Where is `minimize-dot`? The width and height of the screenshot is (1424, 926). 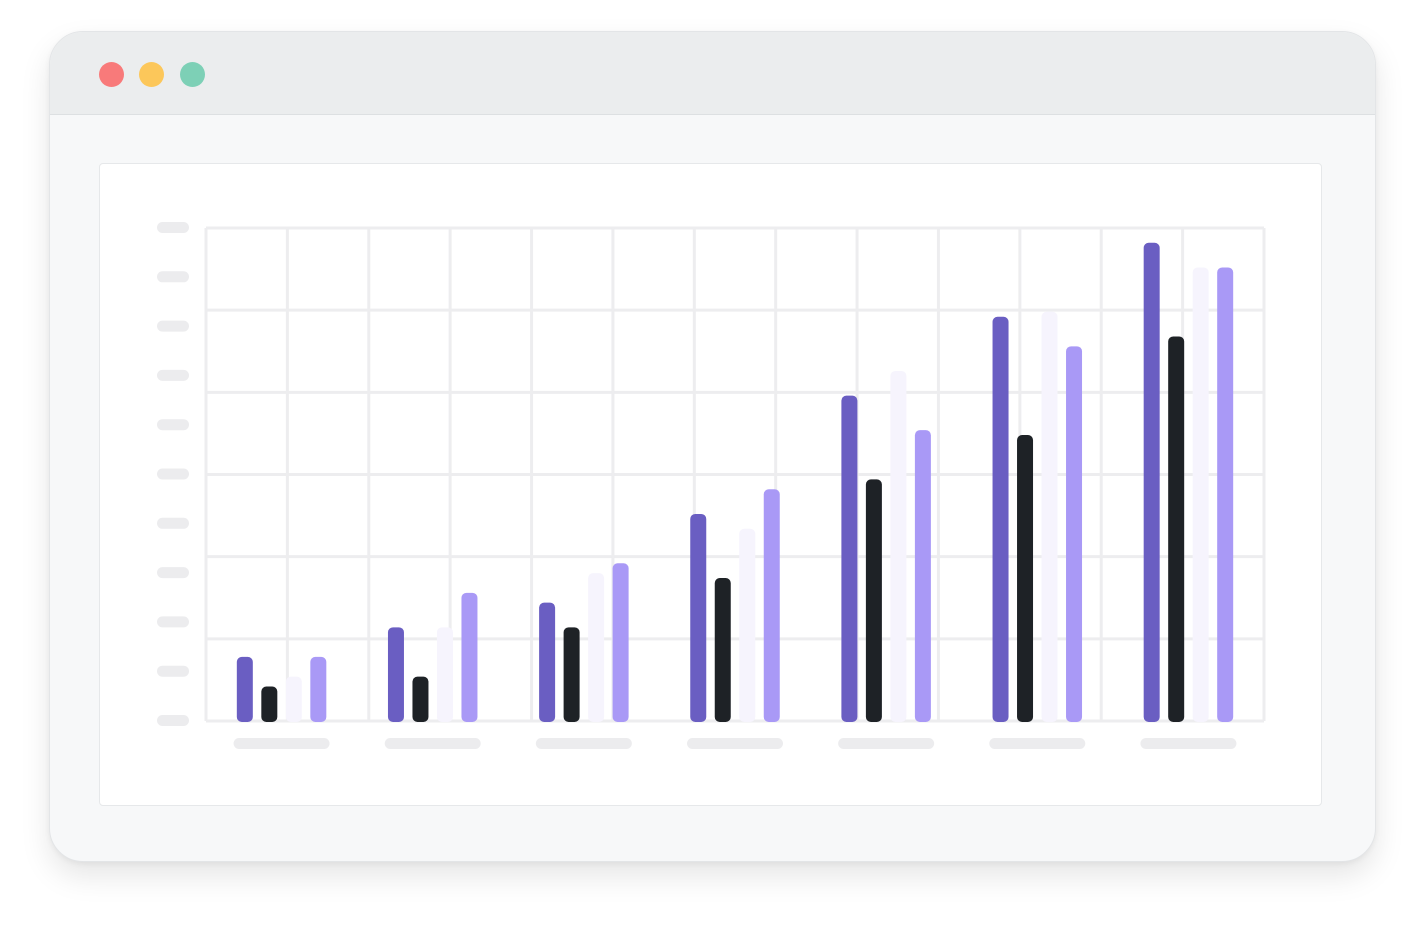 minimize-dot is located at coordinates (151, 74).